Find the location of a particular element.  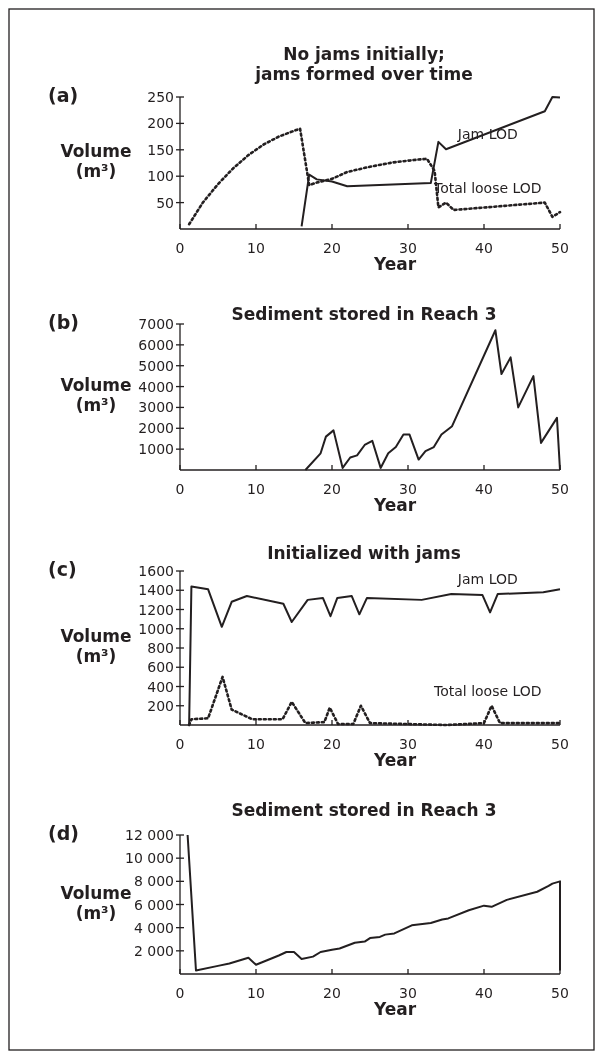

y-tick-label: 4000 is located at coordinates (156, 386).